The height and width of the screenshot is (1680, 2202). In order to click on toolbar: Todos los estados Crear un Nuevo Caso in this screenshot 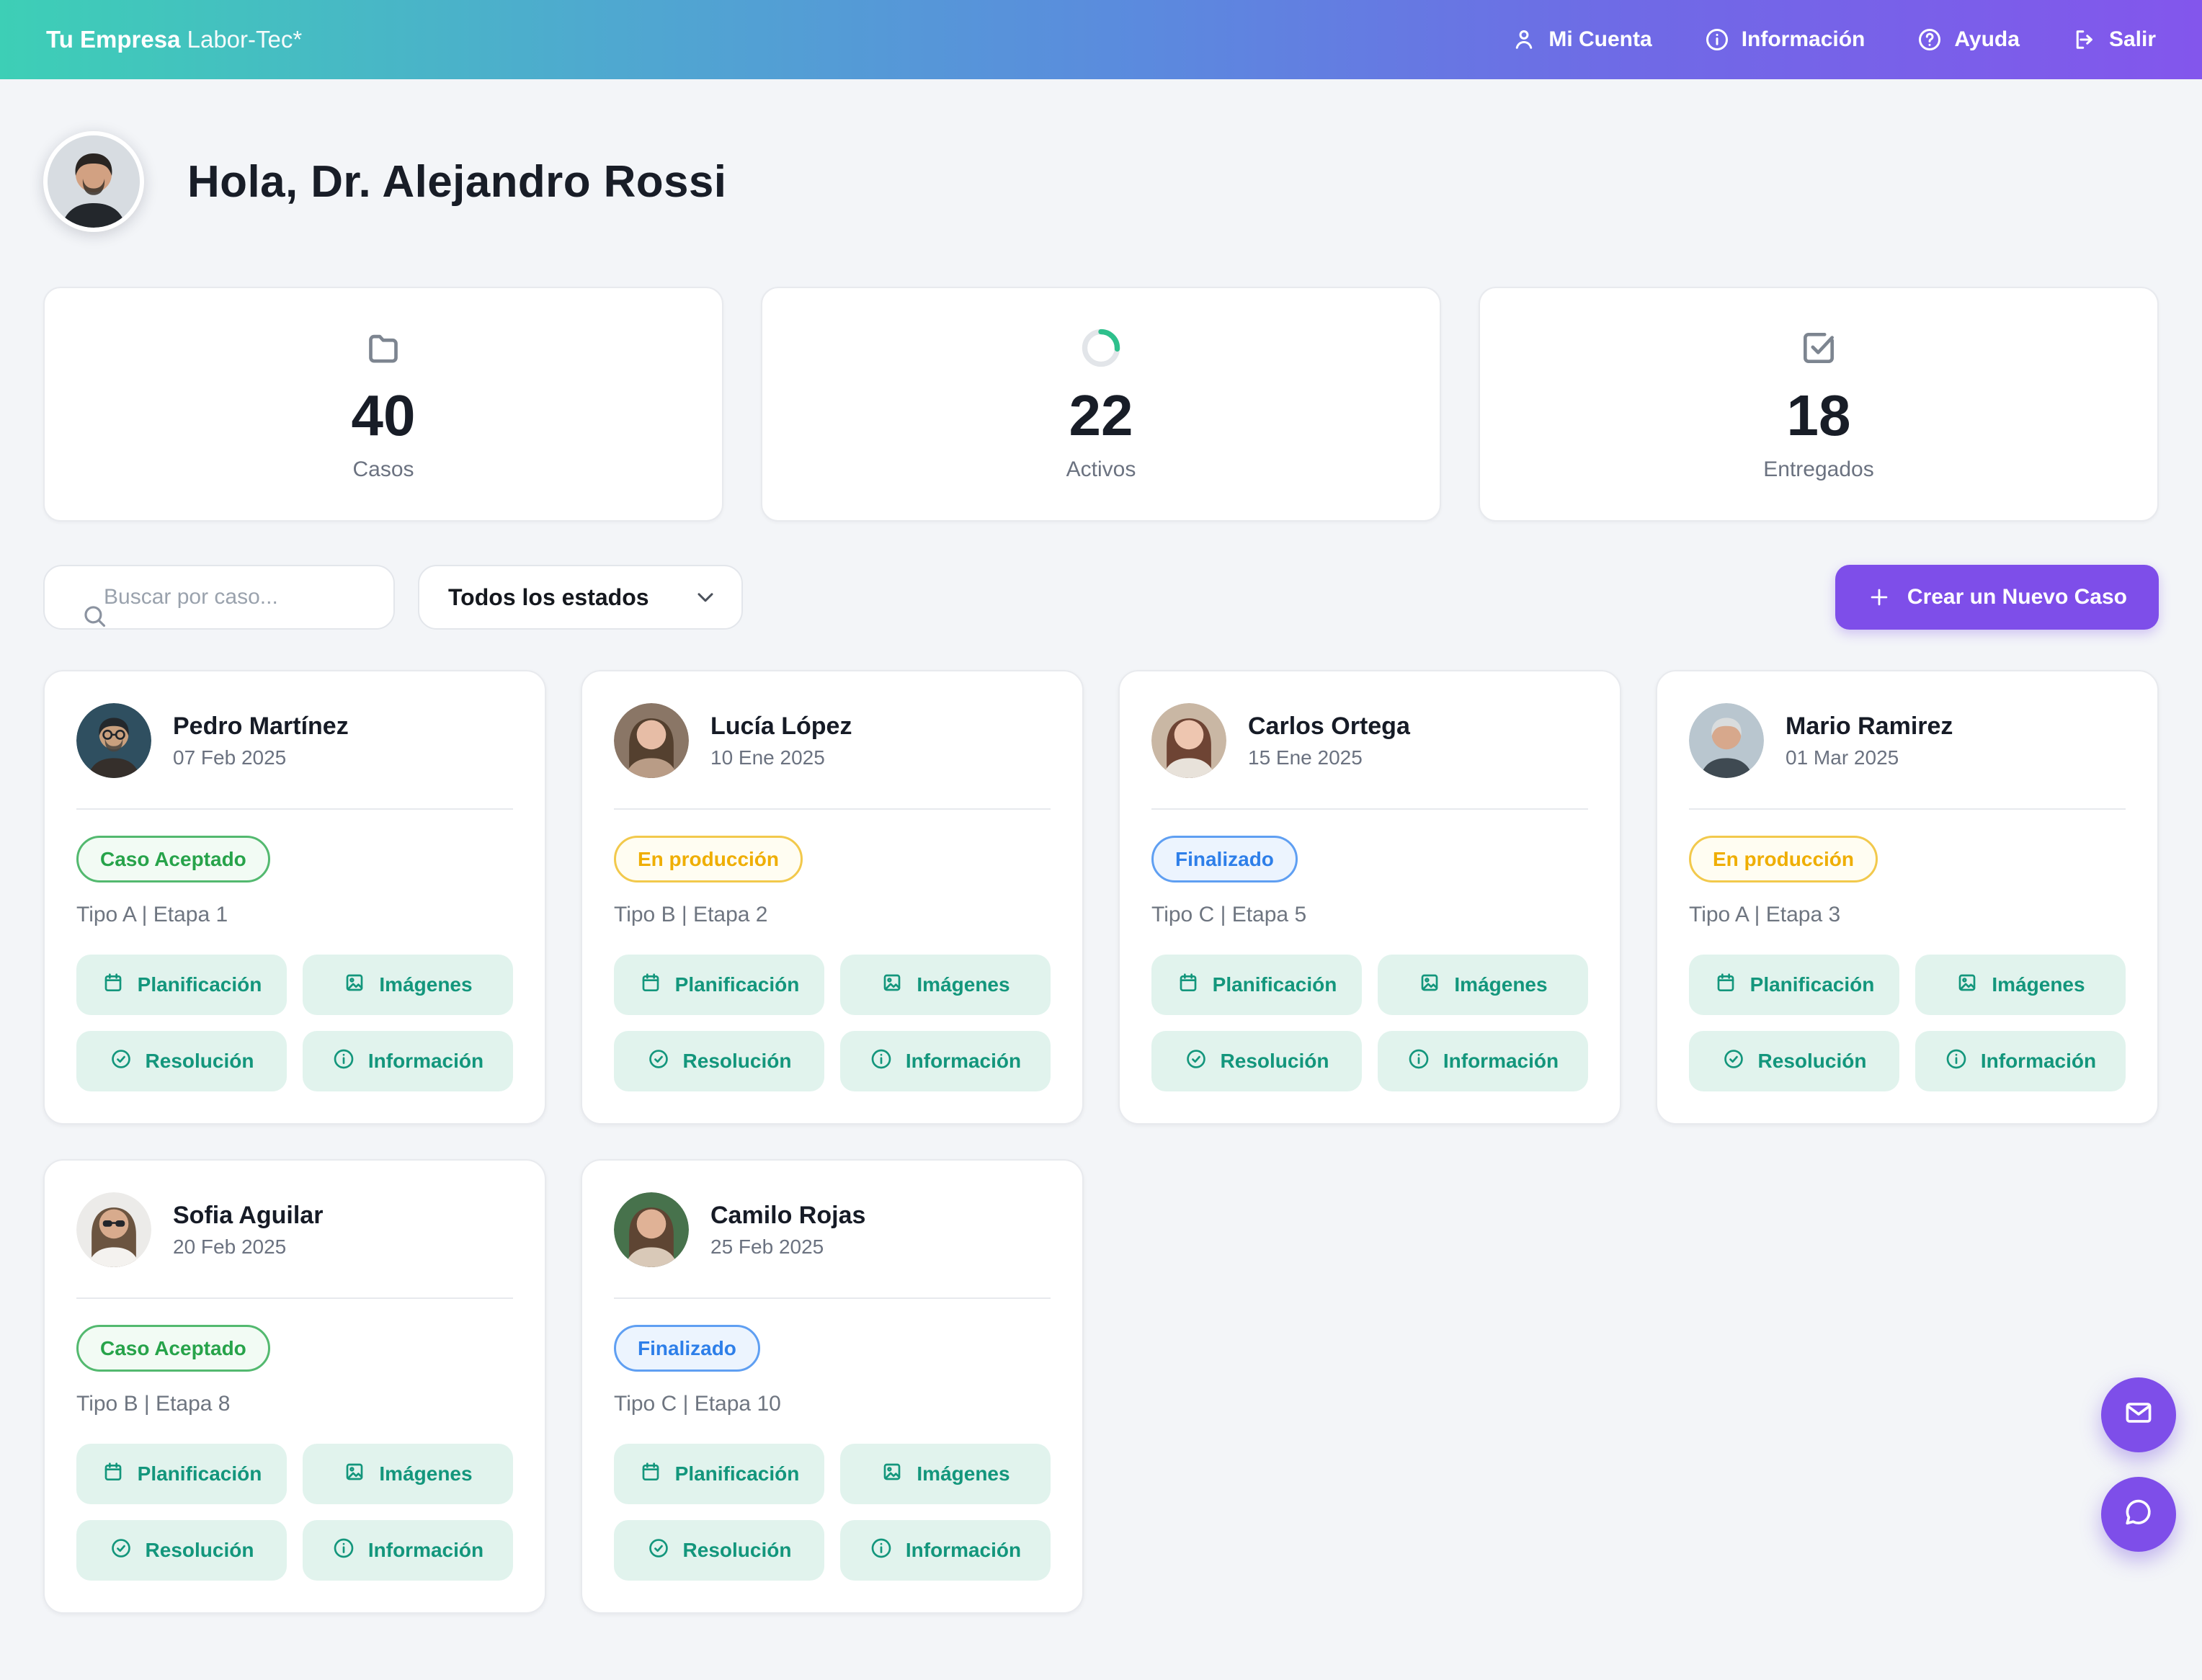, I will do `click(1101, 597)`.